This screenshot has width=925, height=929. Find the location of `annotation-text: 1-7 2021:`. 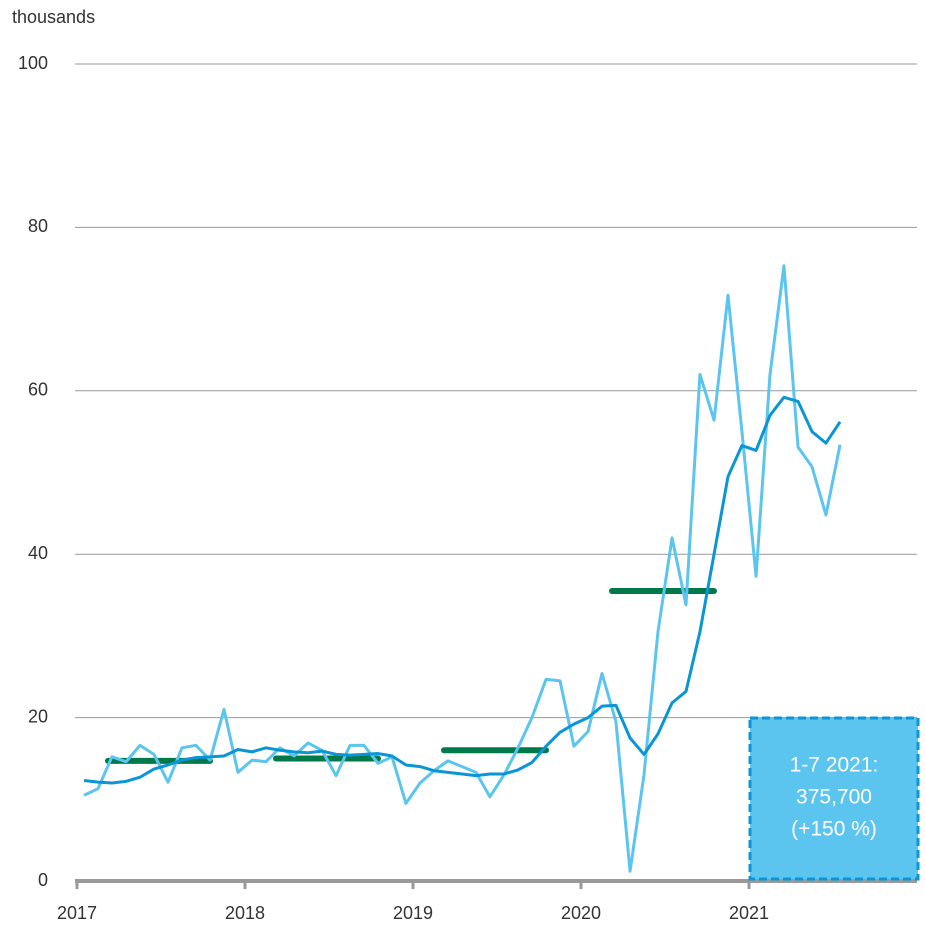

annotation-text: 1-7 2021: is located at coordinates (834, 765).